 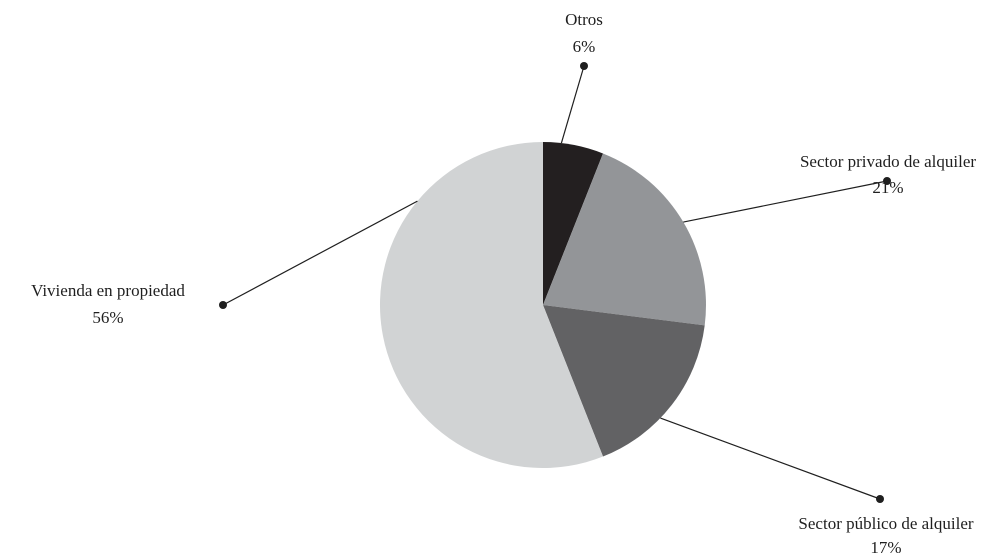 I want to click on callout-line-vivienda, so click(x=320, y=253).